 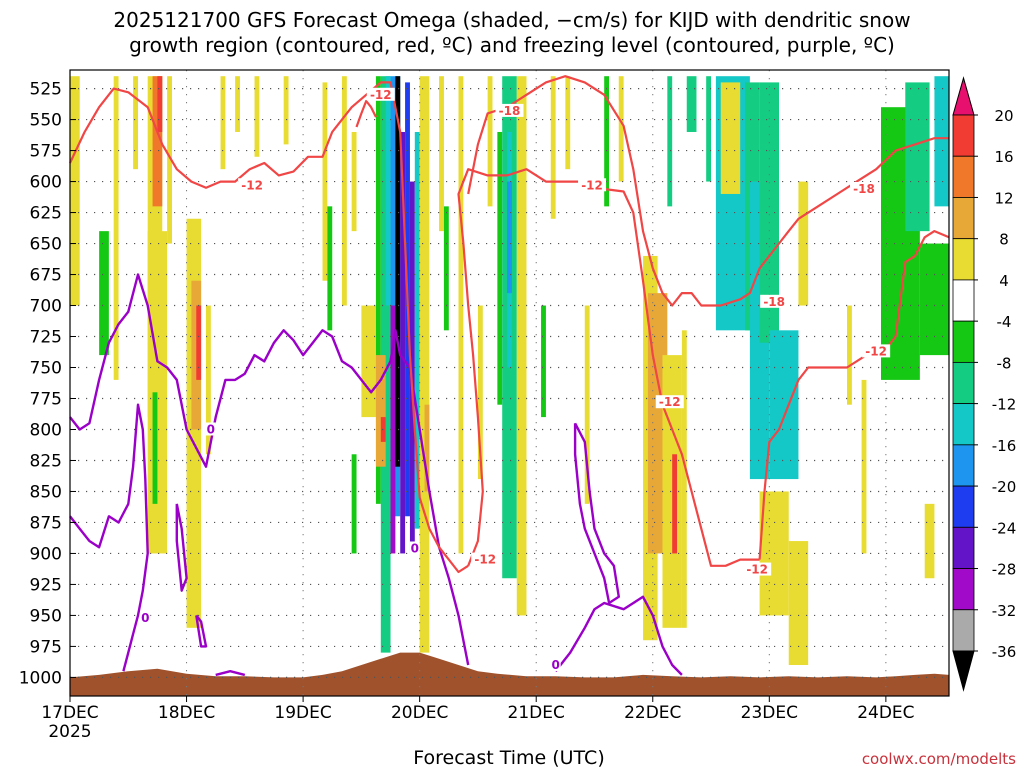 What do you see at coordinates (984, 384) in the screenshot?
I see `colorbar: 20 16 12 8 4 -4 -8 -12 -16 -20 -24 -28 -32 -36` at bounding box center [984, 384].